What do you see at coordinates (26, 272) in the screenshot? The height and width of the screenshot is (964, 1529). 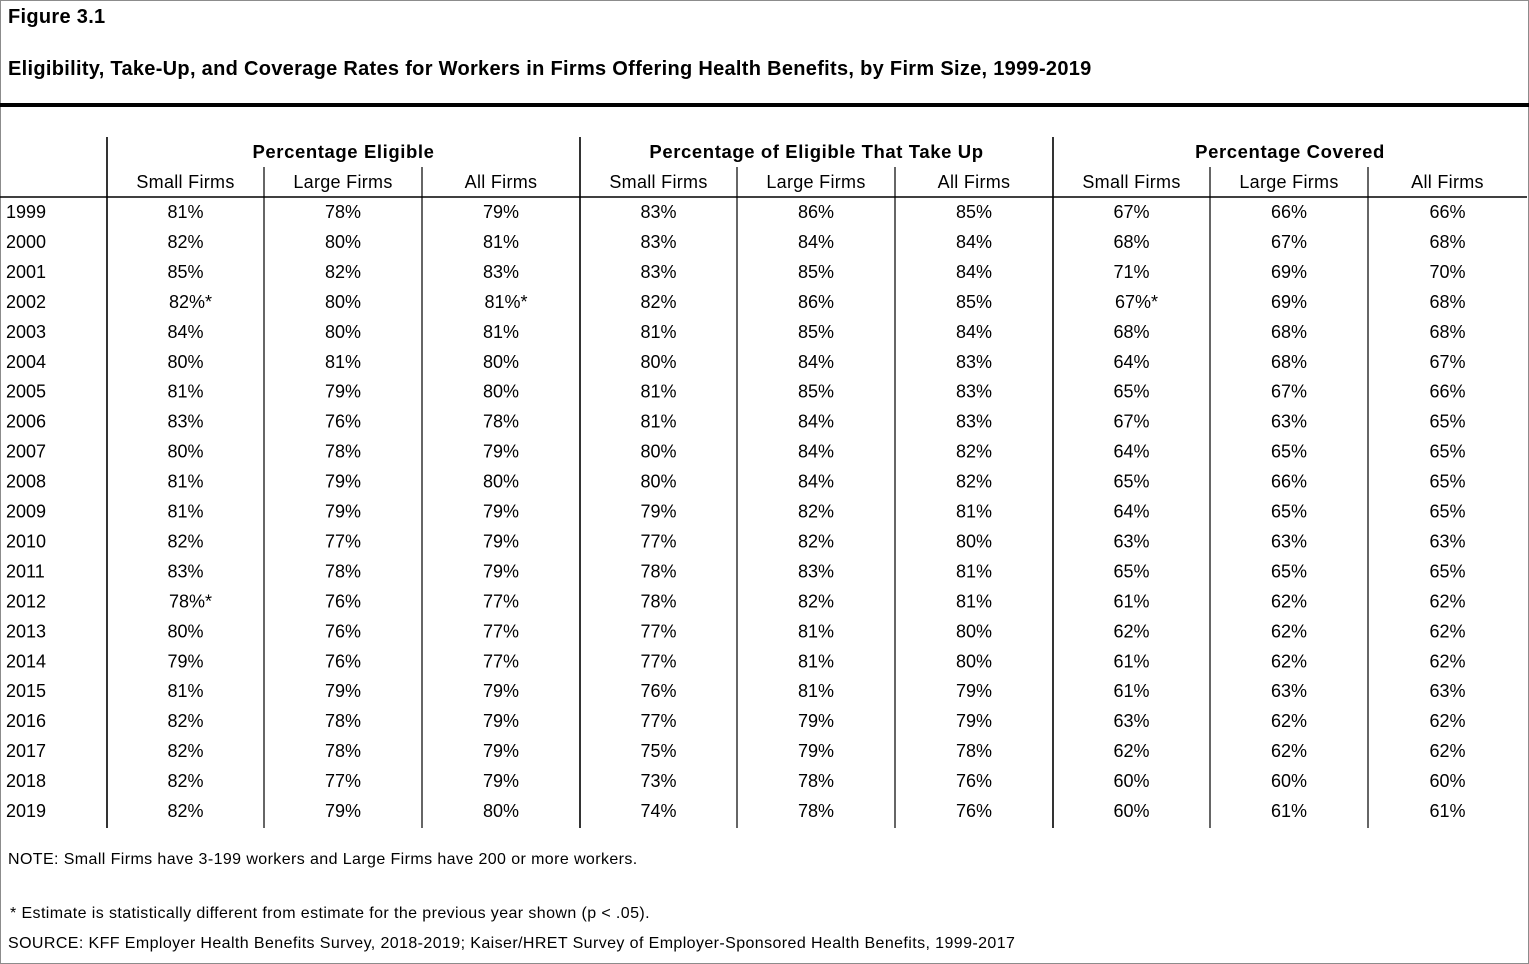 I see `row-year-label: 2001` at bounding box center [26, 272].